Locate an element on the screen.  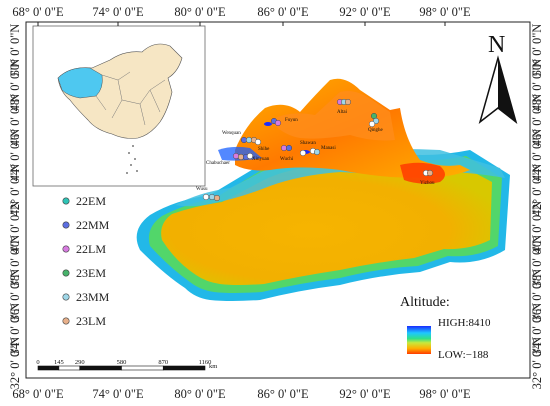
legend-label: 23LM is located at coordinates (91, 321).